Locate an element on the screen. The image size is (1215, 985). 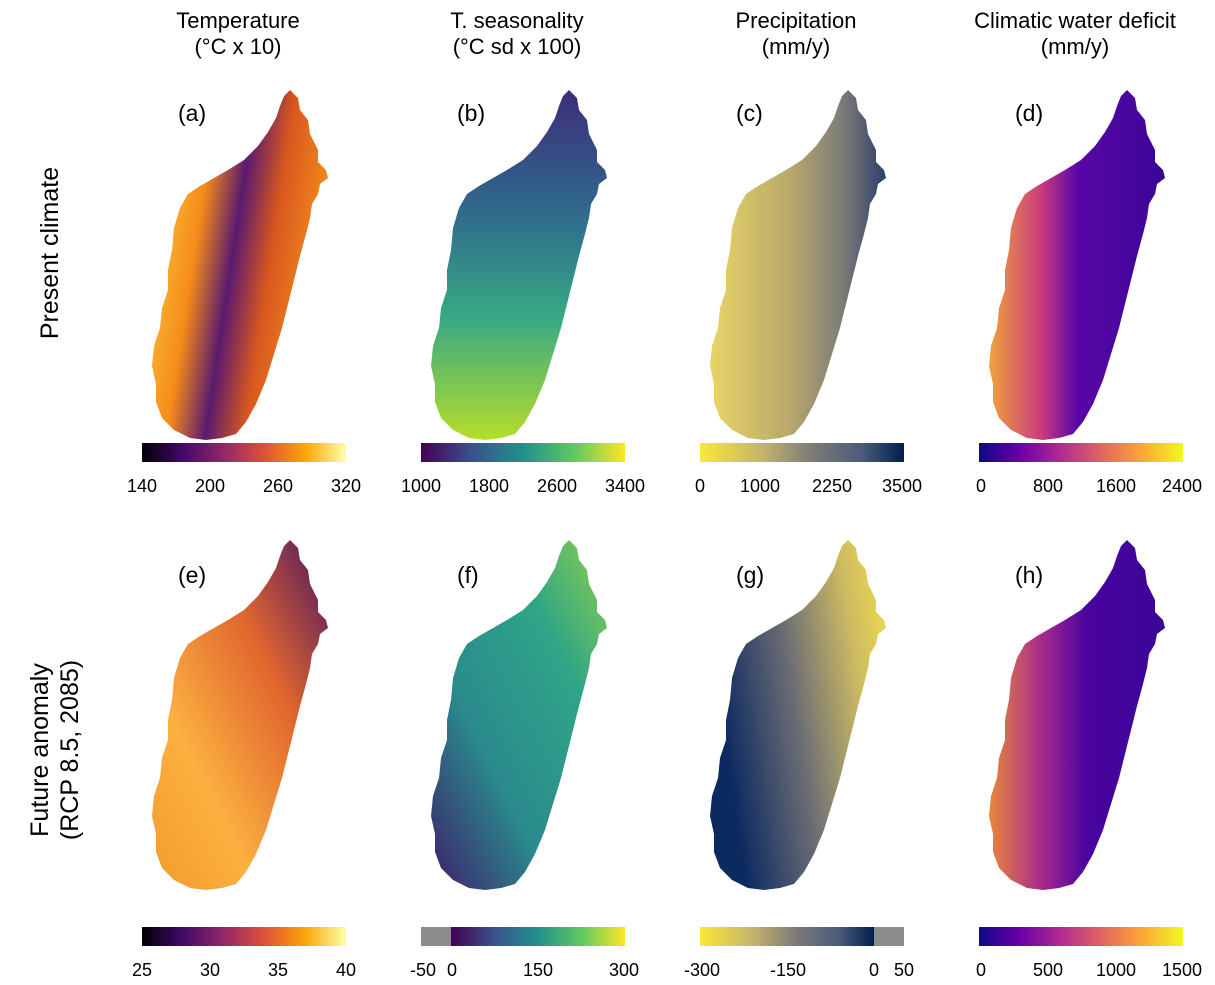
row-title-line1: Present climate is located at coordinates (50, 253).